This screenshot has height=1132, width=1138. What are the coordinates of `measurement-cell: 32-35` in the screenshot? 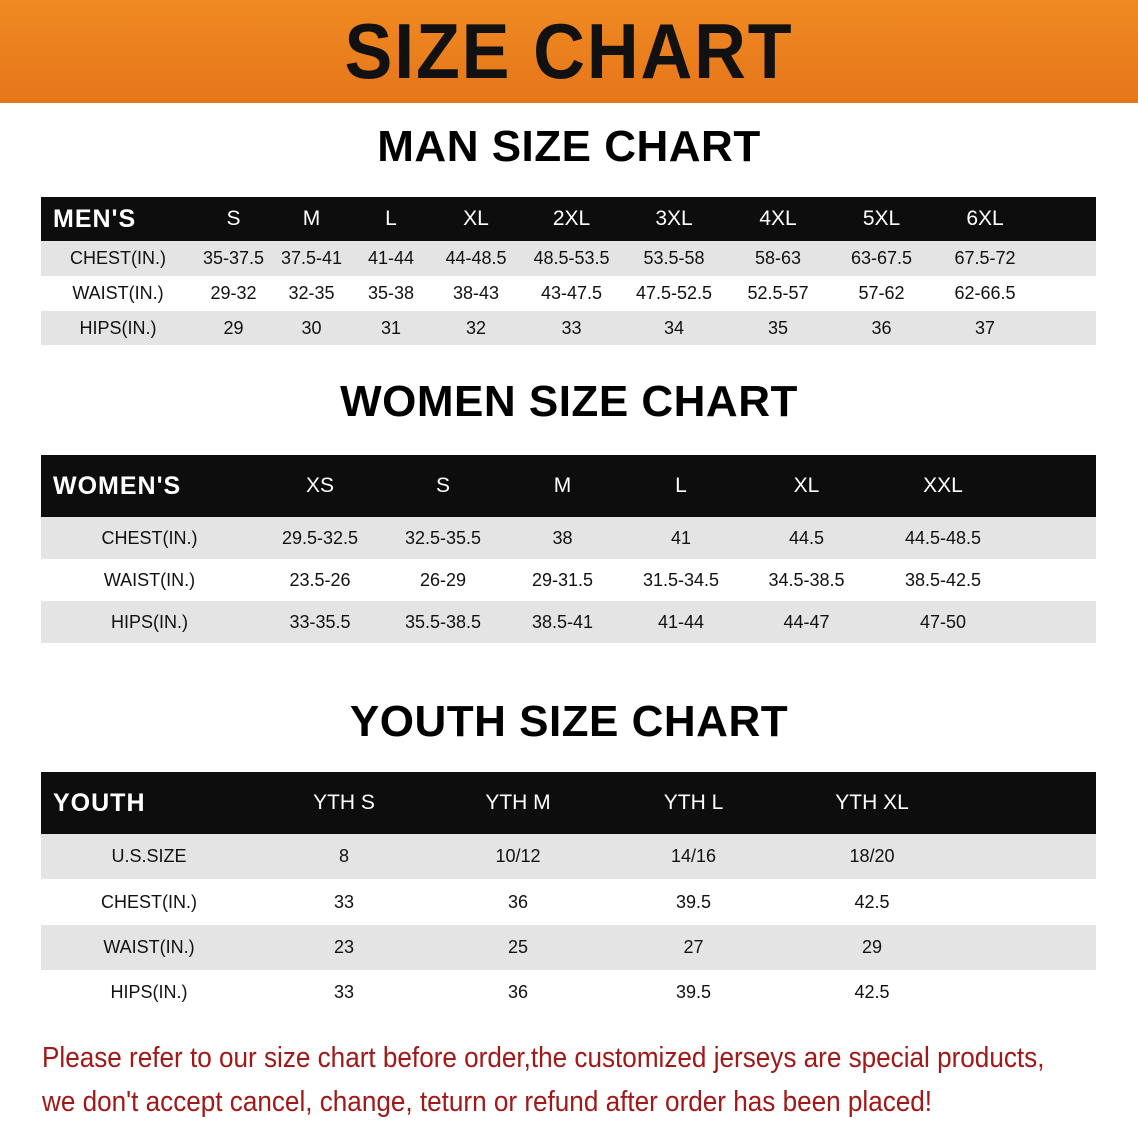 It's located at (311, 293).